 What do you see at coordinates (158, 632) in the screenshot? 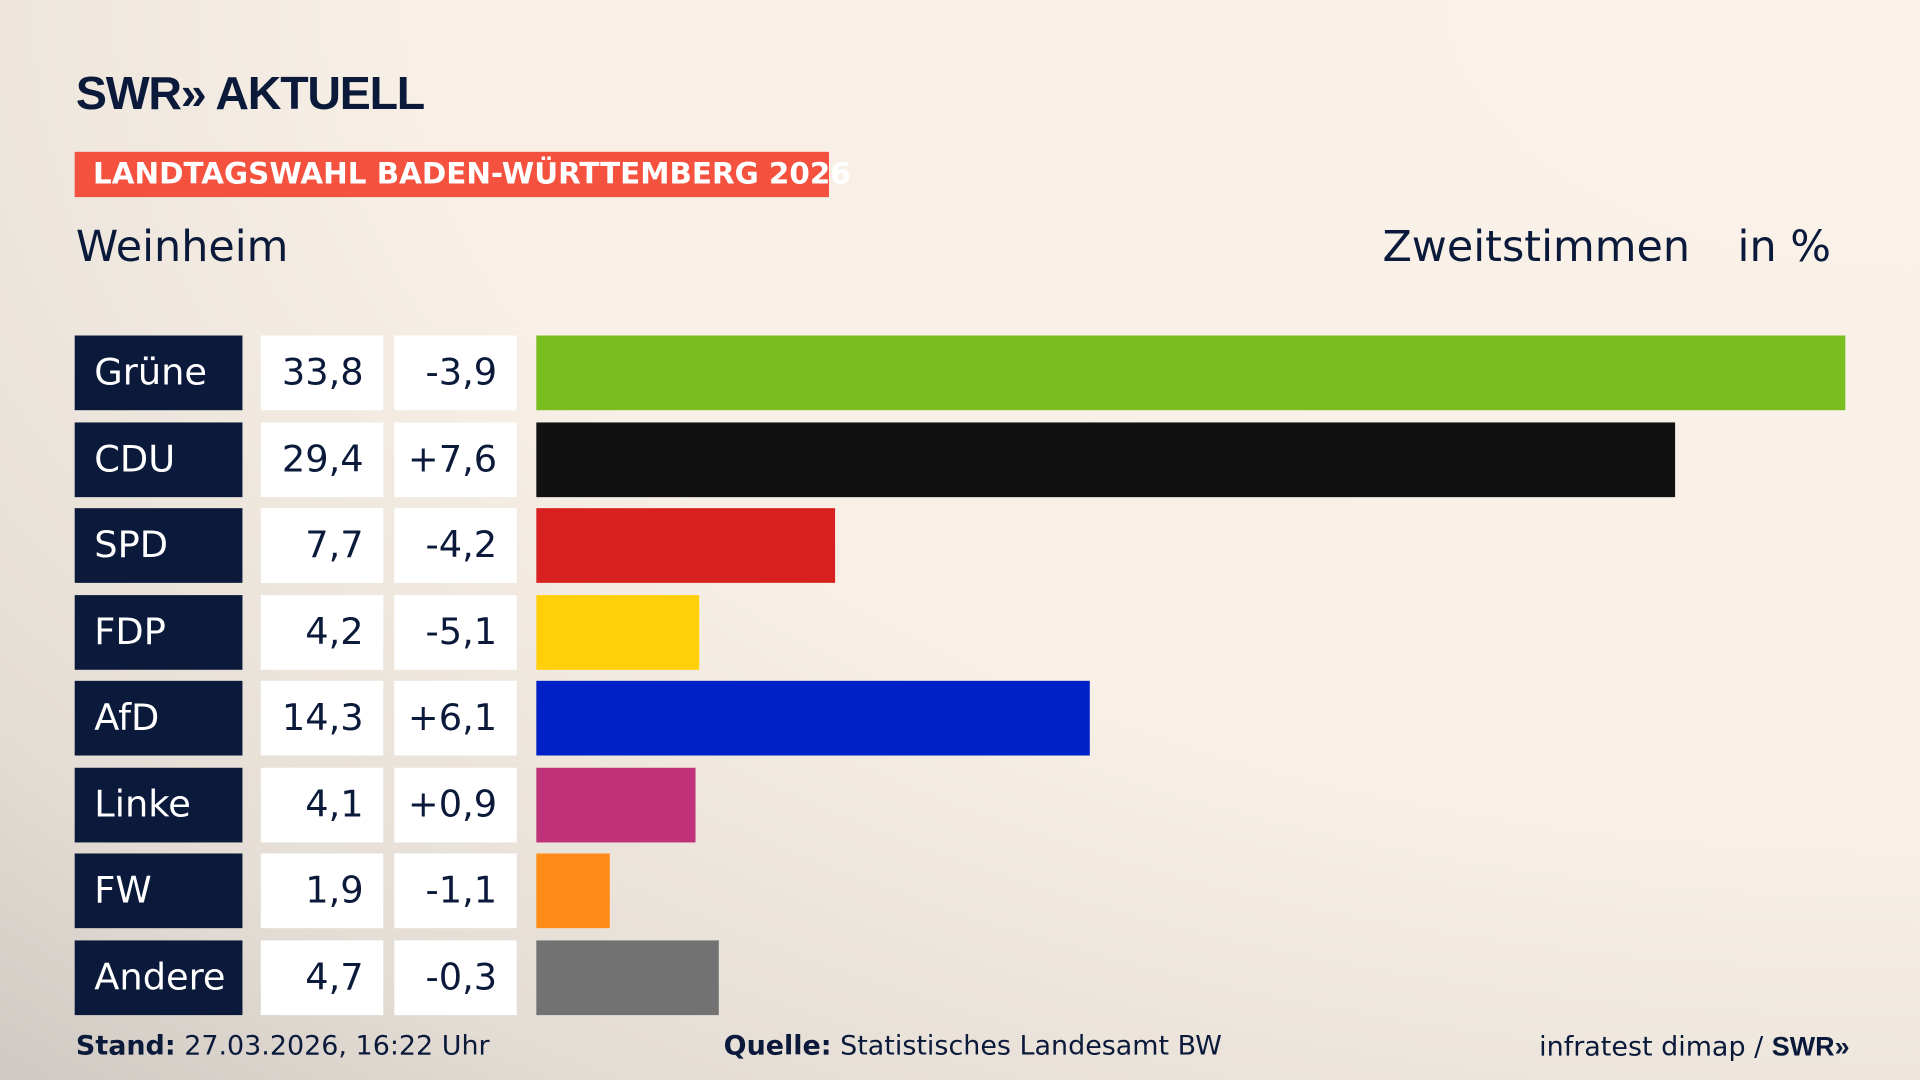
I see `party-label: FDP` at bounding box center [158, 632].